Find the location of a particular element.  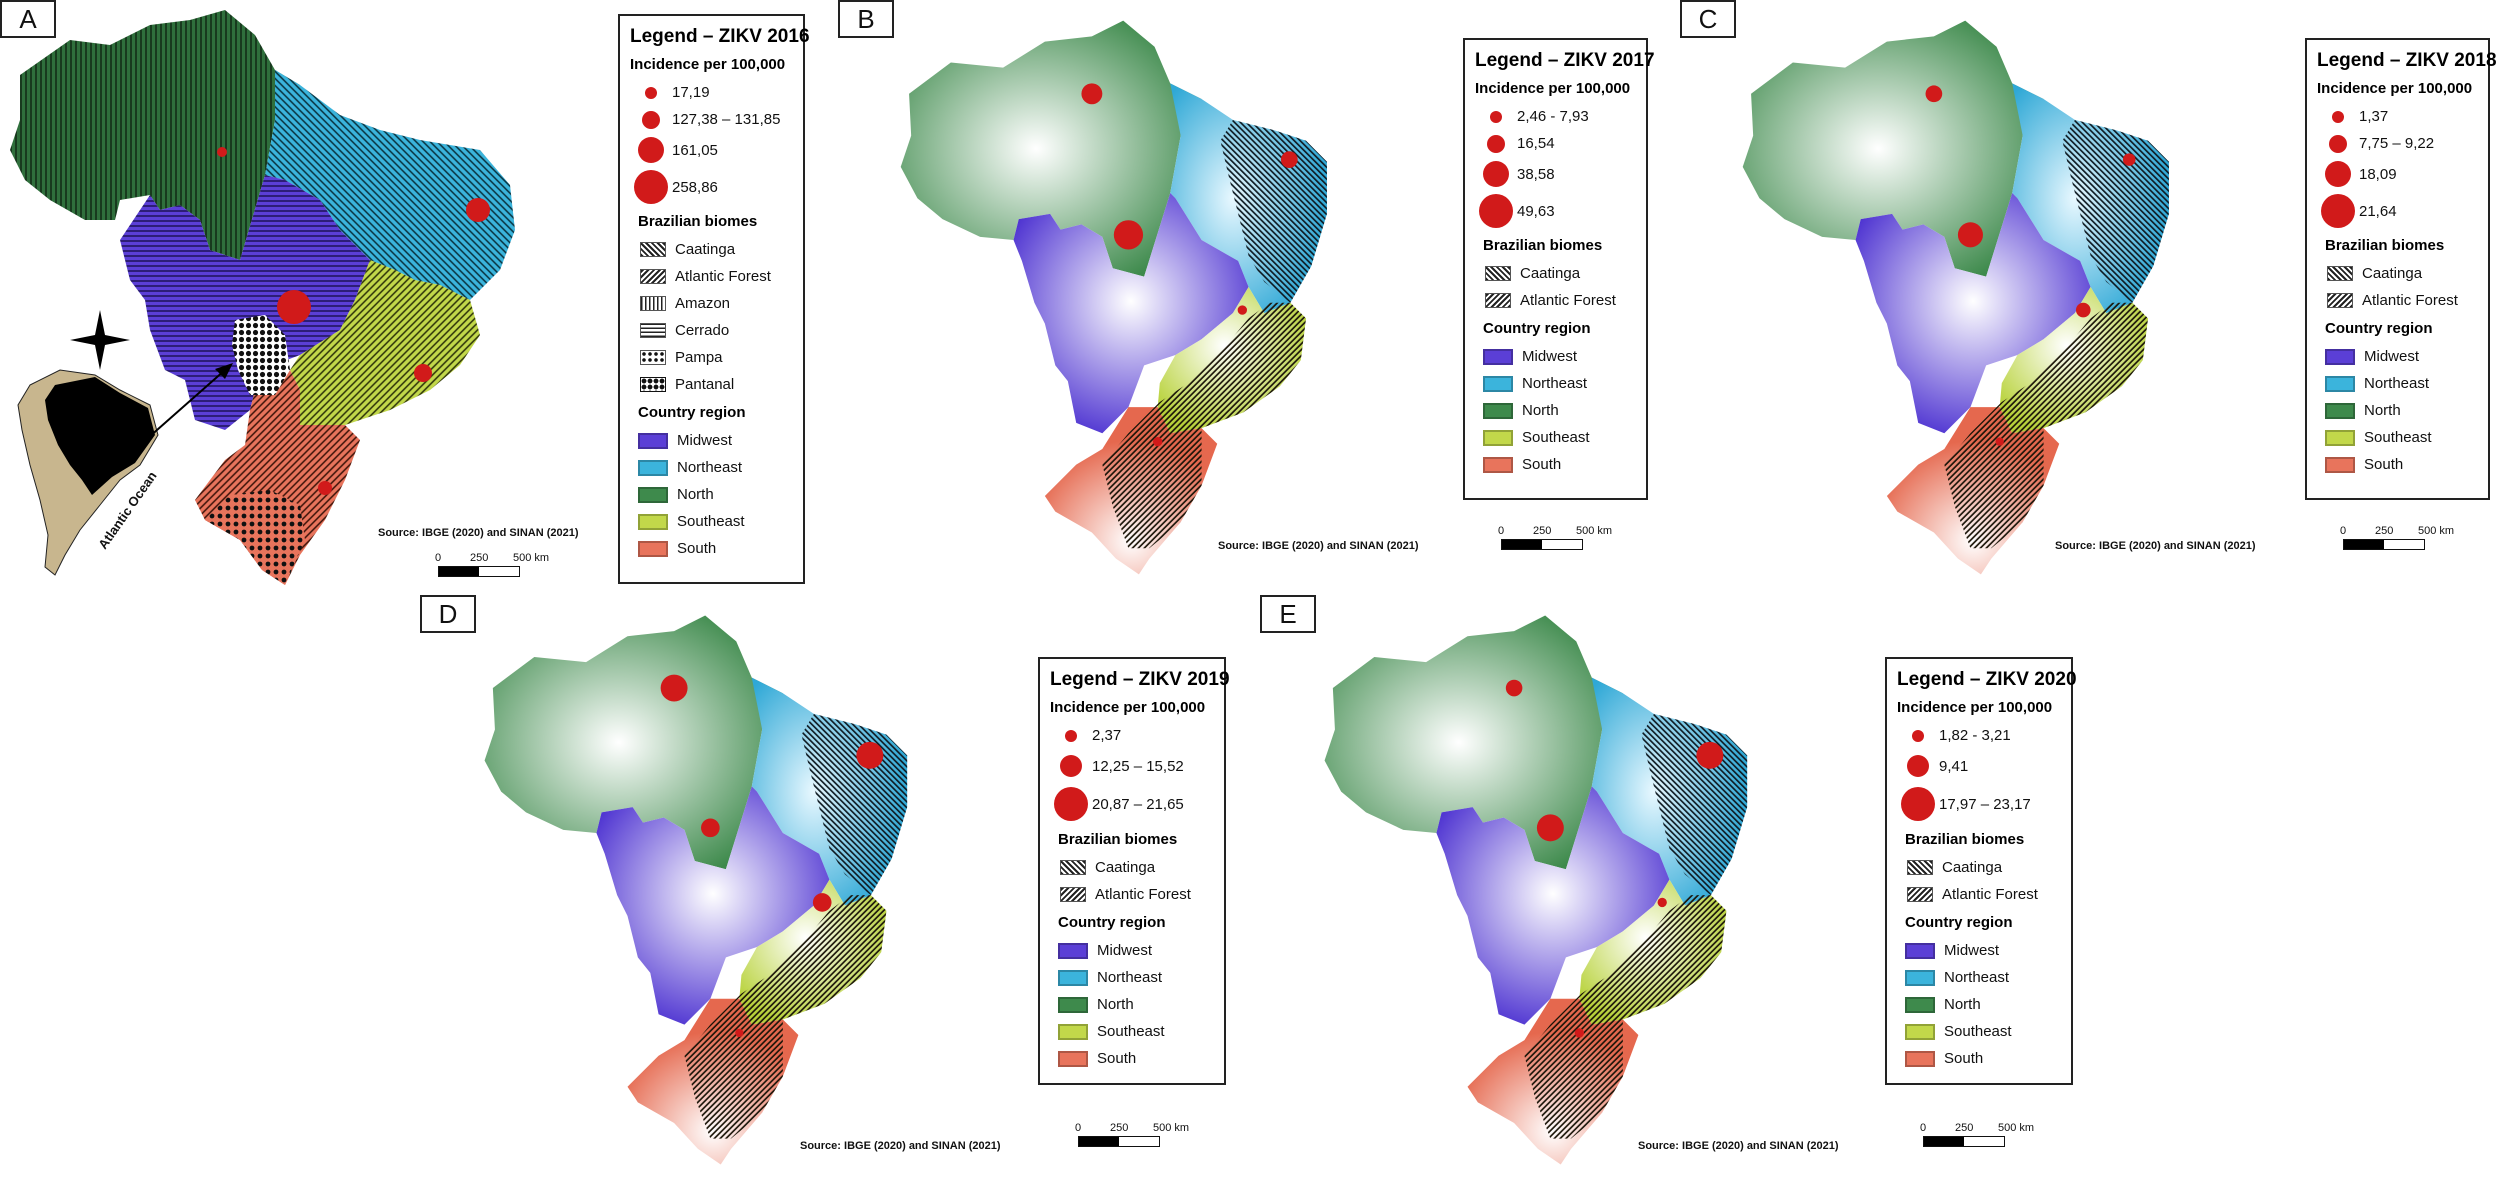

panel-label: A is located at coordinates (28, 19).